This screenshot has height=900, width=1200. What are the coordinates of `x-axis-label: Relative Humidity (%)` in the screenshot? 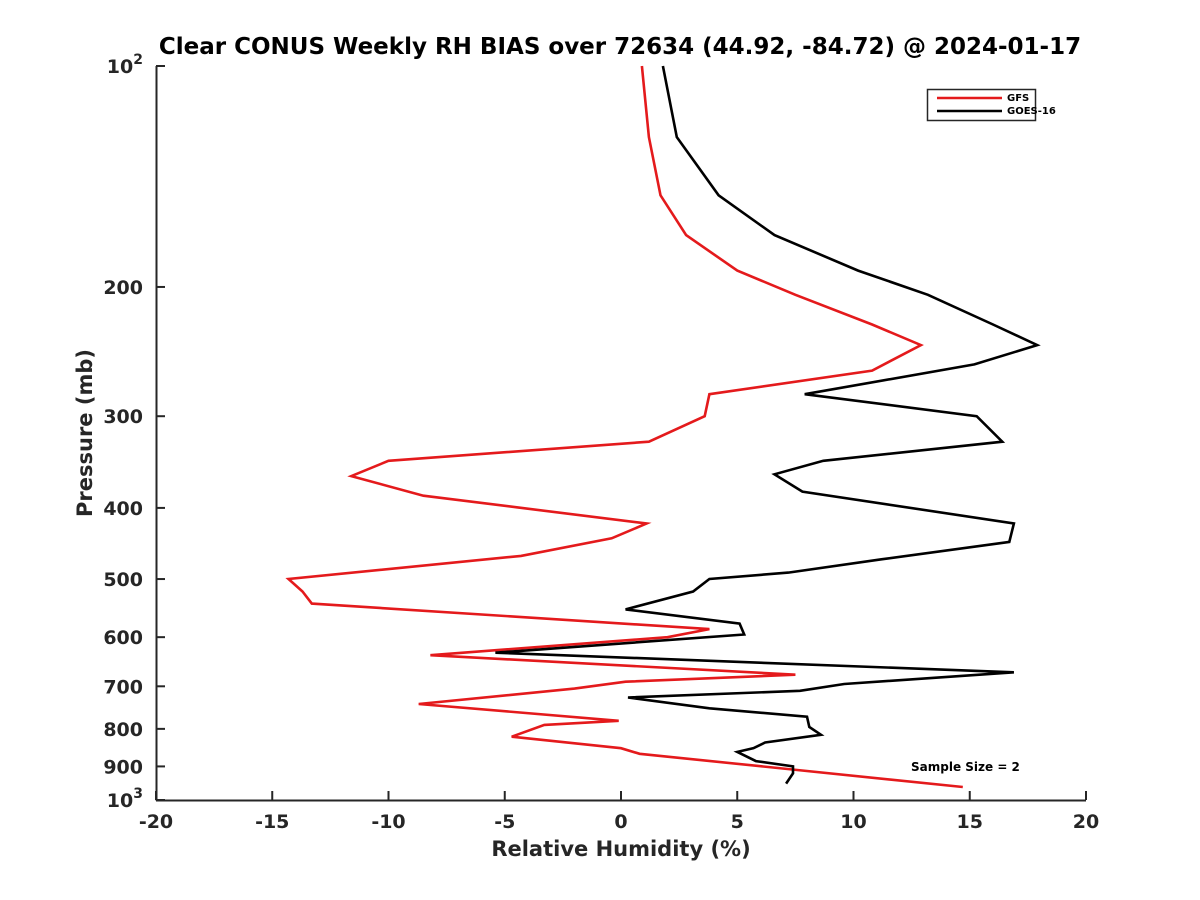 It's located at (620, 849).